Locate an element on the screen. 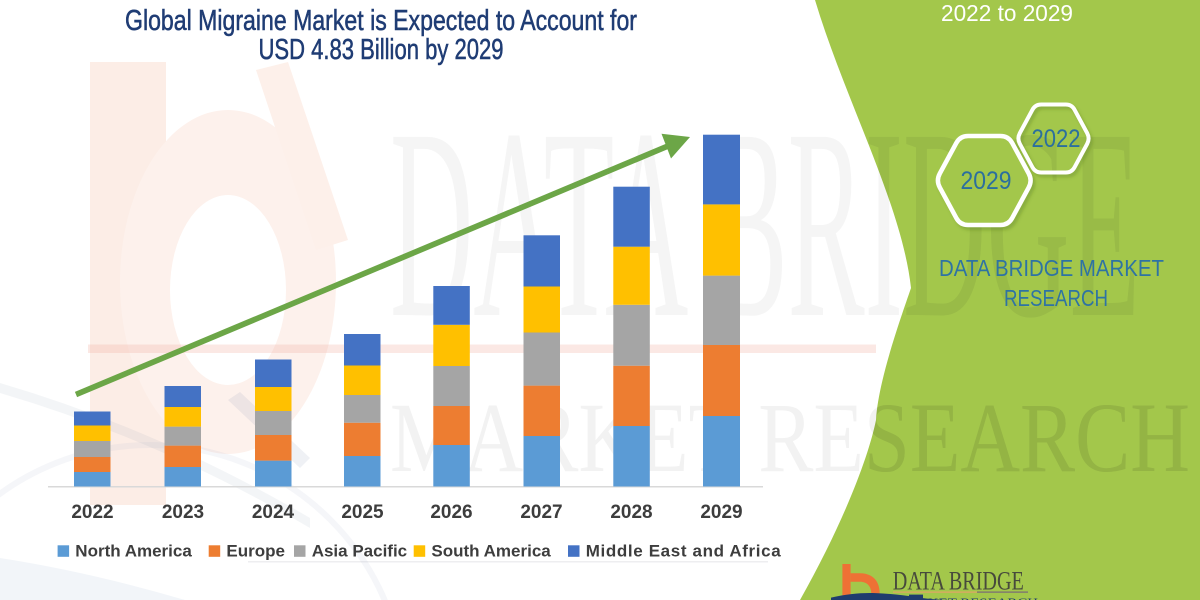  svg-text: Middle East and Africa is located at coordinates (684, 551).